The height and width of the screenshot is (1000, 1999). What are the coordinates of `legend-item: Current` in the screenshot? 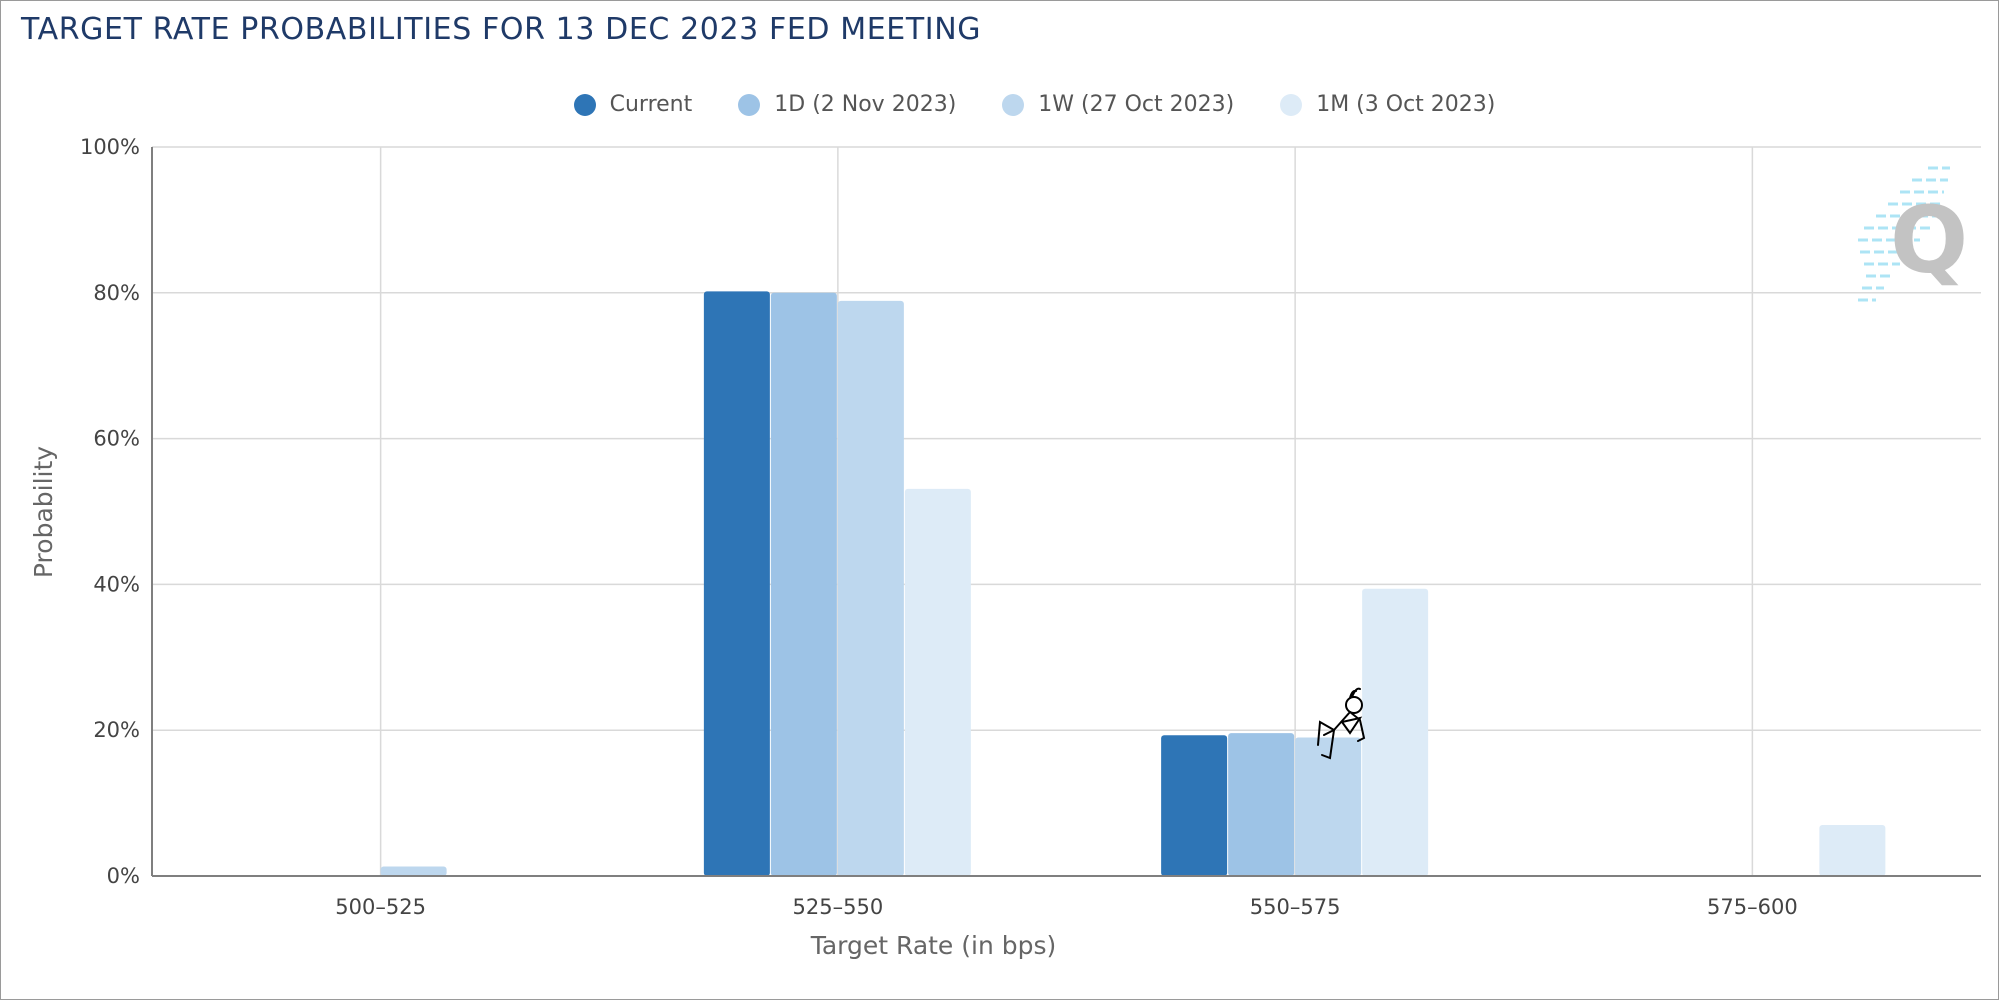 It's located at (633, 104).